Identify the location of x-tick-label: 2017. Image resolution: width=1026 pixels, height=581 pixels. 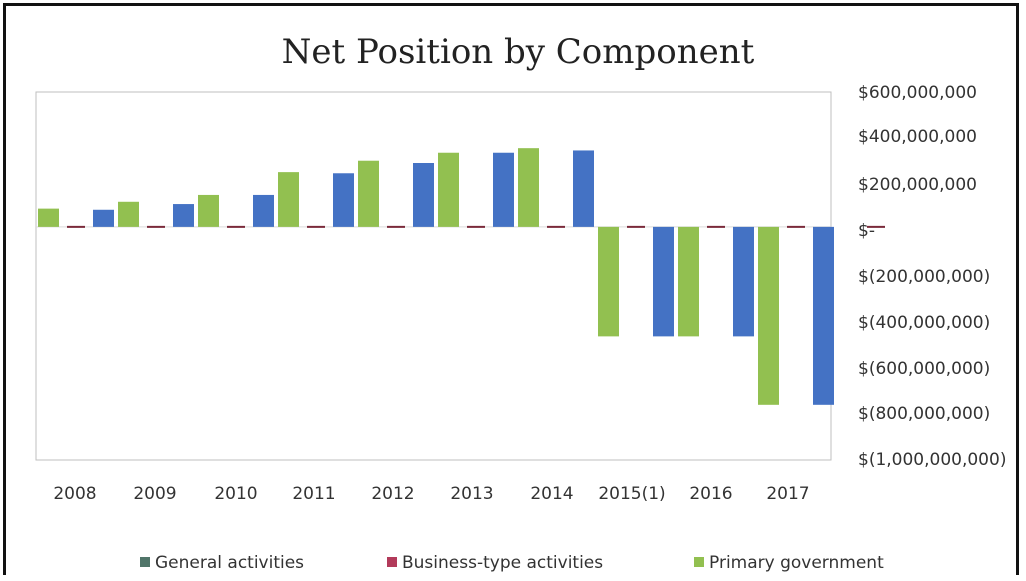
(787, 494).